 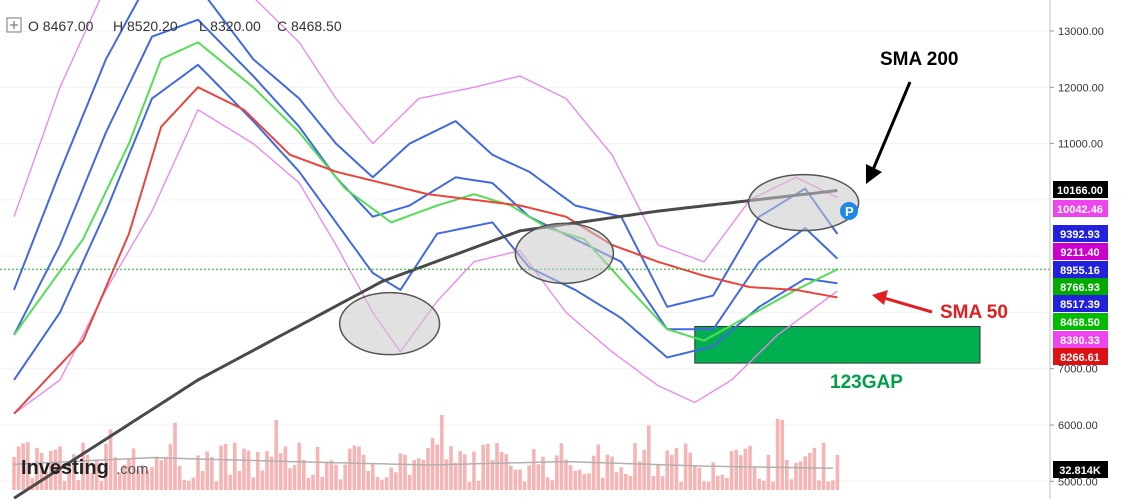 I want to click on price-badge-label: 10042.46, so click(x=1080, y=210).